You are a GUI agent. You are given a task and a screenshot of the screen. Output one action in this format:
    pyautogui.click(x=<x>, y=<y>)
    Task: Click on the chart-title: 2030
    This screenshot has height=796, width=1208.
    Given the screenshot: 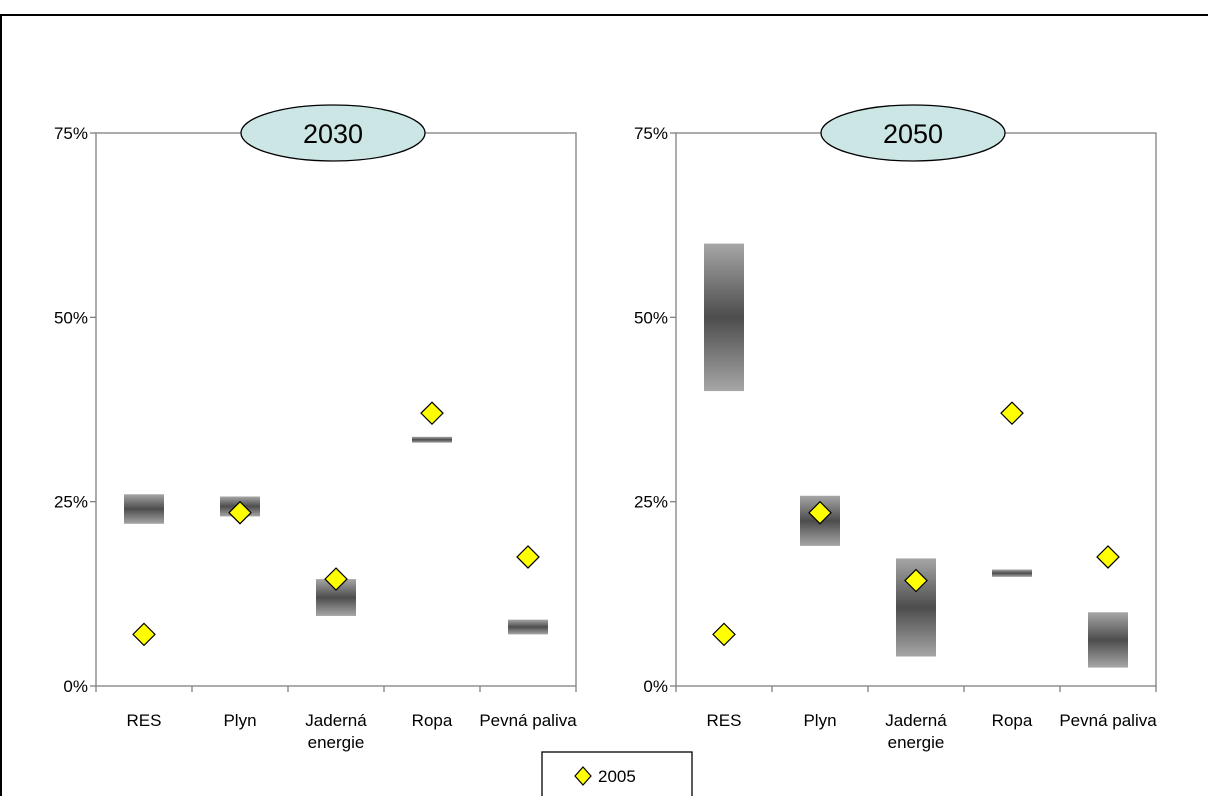 What is the action you would take?
    pyautogui.click(x=333, y=134)
    